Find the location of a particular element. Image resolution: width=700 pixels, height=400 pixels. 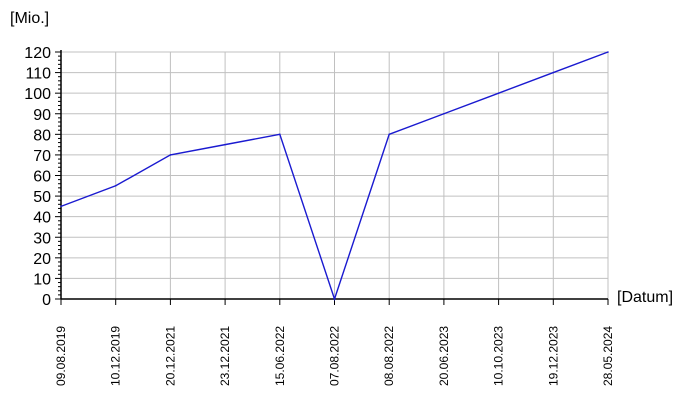

x-tick-label: 10.12.2019 is located at coordinates (116, 356).